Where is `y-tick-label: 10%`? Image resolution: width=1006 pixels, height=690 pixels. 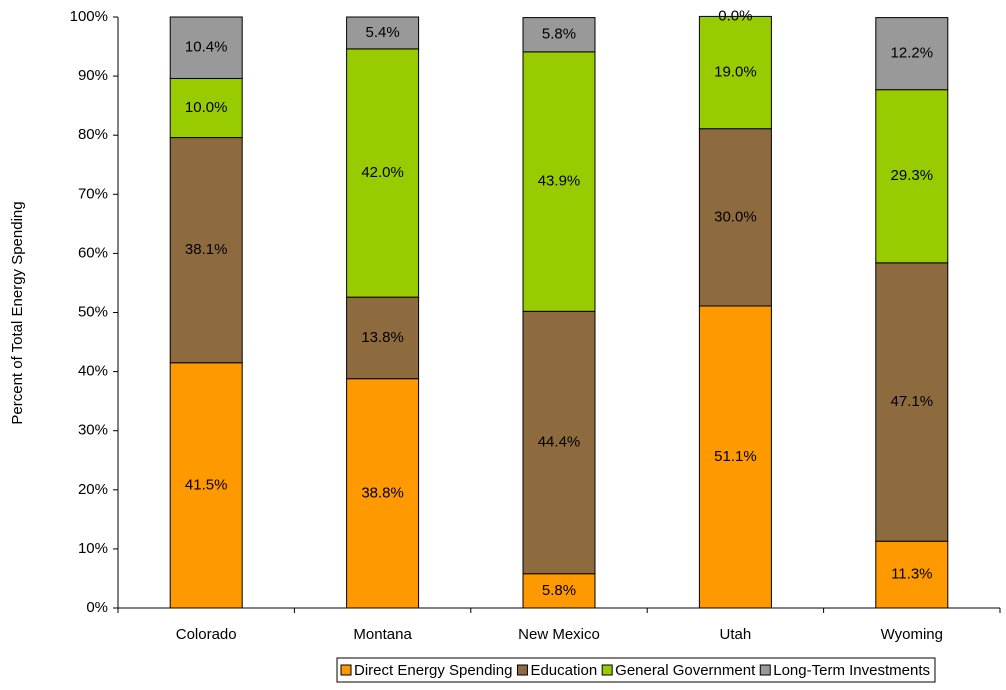
y-tick-label: 10% is located at coordinates (93, 548).